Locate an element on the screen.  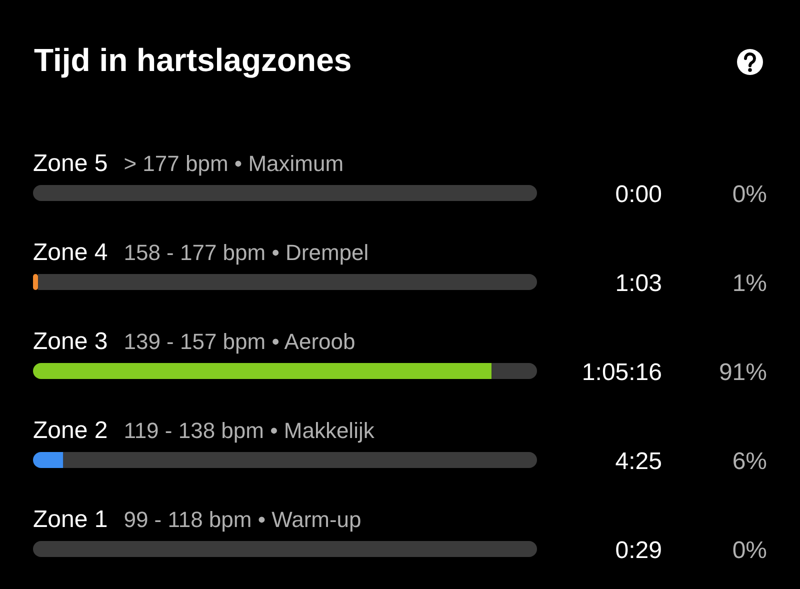
y-tick-label: Zone 5 is located at coordinates (70, 163).